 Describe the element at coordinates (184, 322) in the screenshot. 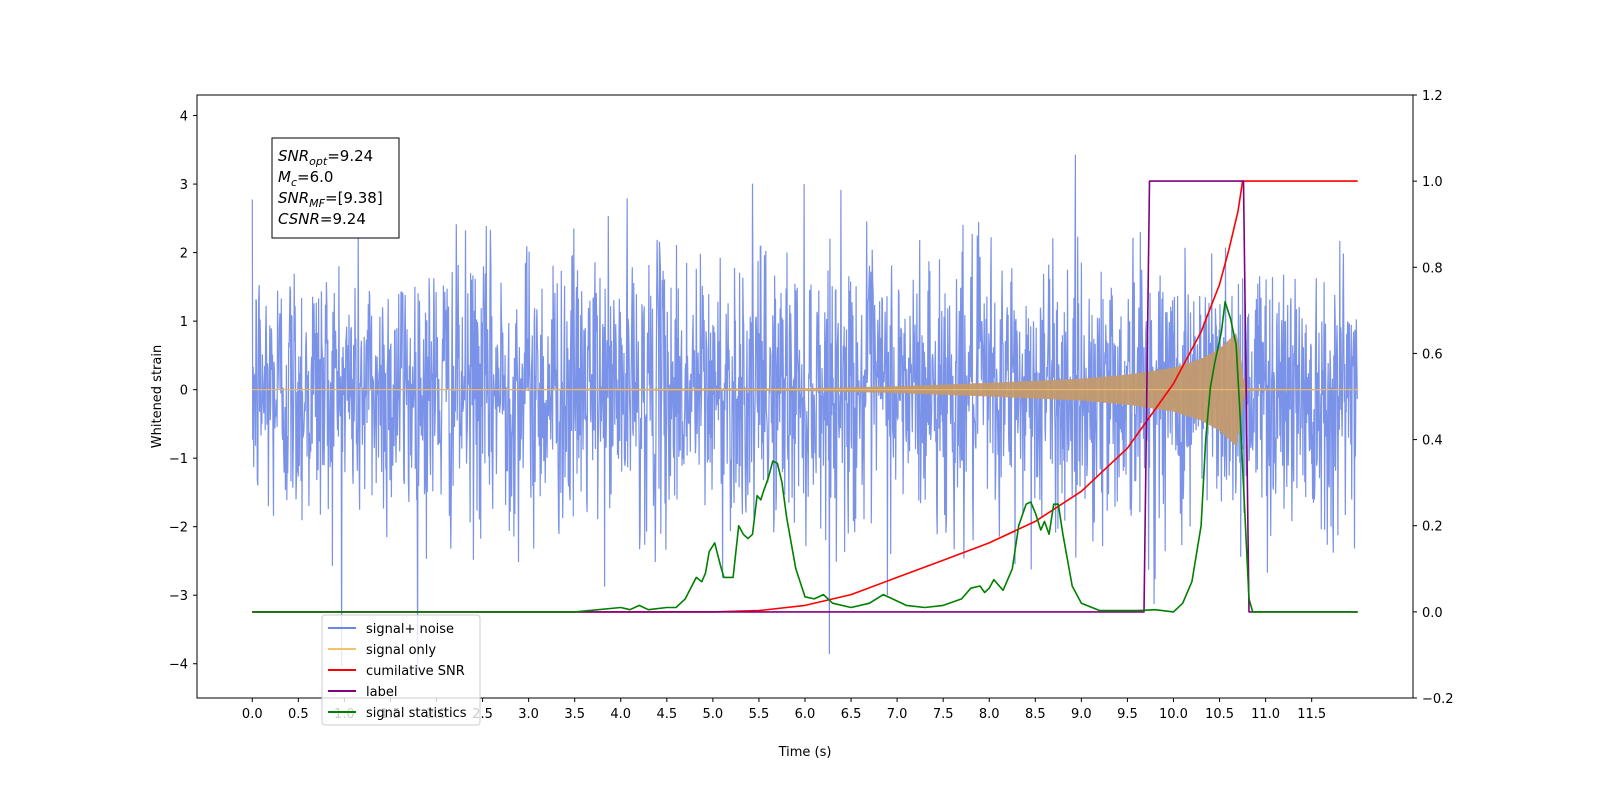

I see `y-left-tick-label: 1` at that location.